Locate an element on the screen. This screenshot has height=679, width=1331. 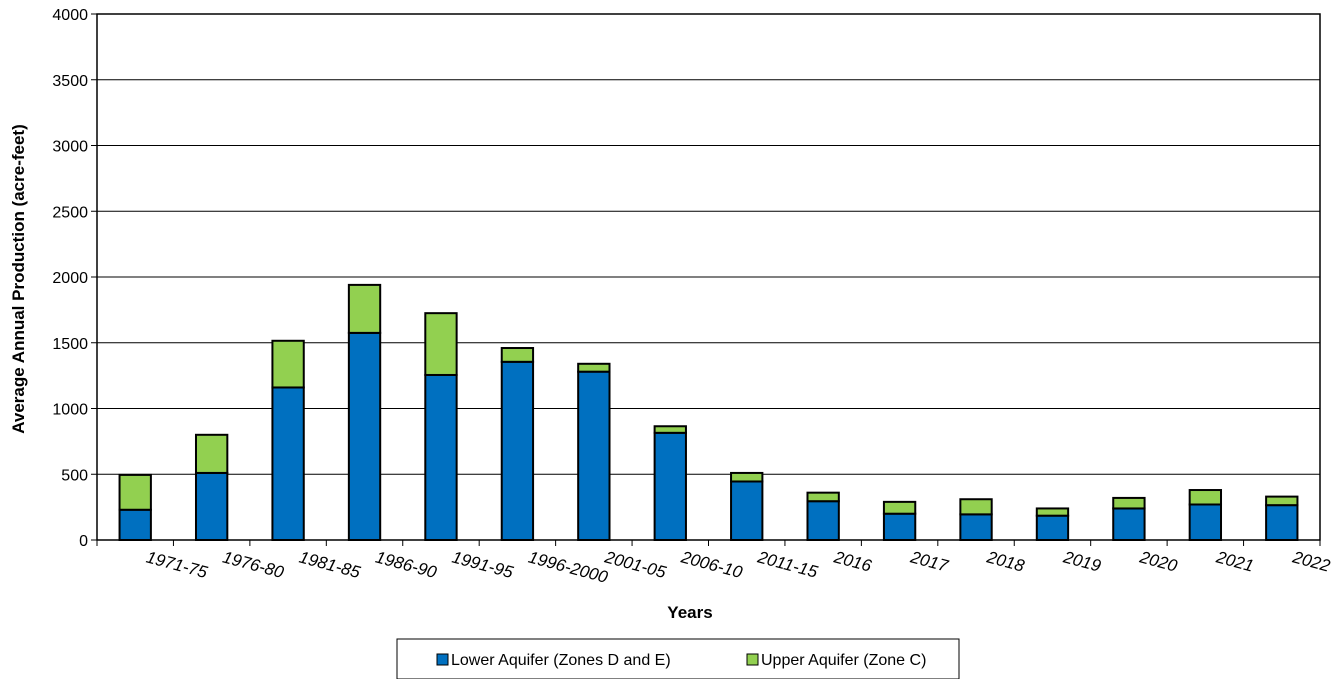
y-tick-label: 2500 is located at coordinates (70, 212).